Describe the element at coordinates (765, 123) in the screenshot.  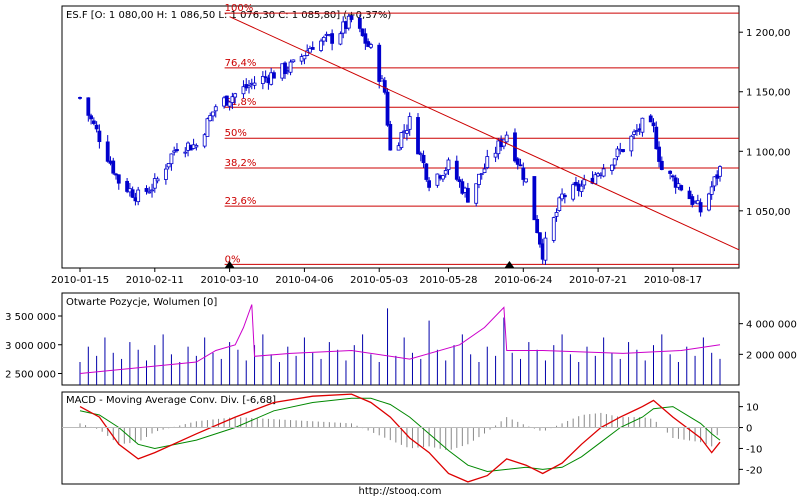
I see `price-y-axis: 1 050,00 1 100,00 1 150,00 1 200,00` at that location.